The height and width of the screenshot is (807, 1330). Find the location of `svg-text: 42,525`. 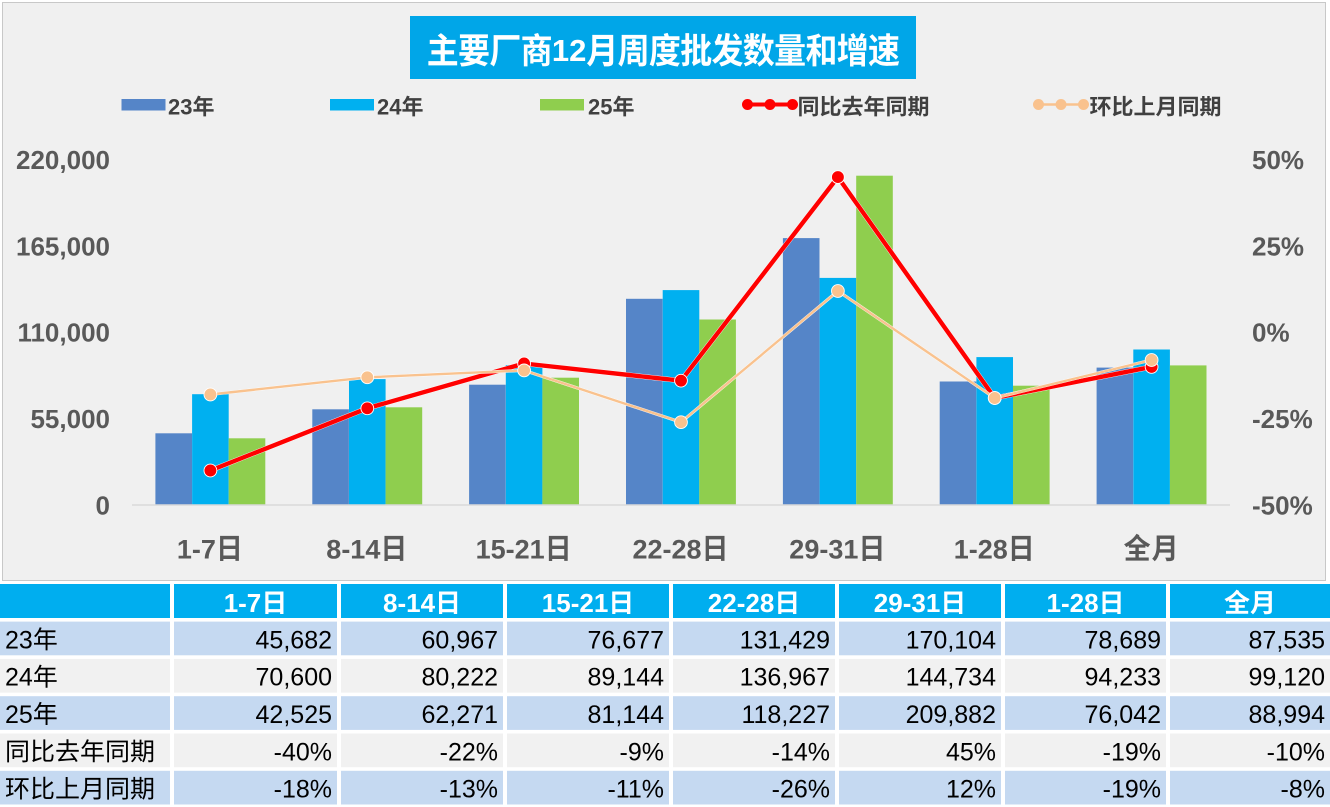

svg-text: 42,525 is located at coordinates (294, 715).